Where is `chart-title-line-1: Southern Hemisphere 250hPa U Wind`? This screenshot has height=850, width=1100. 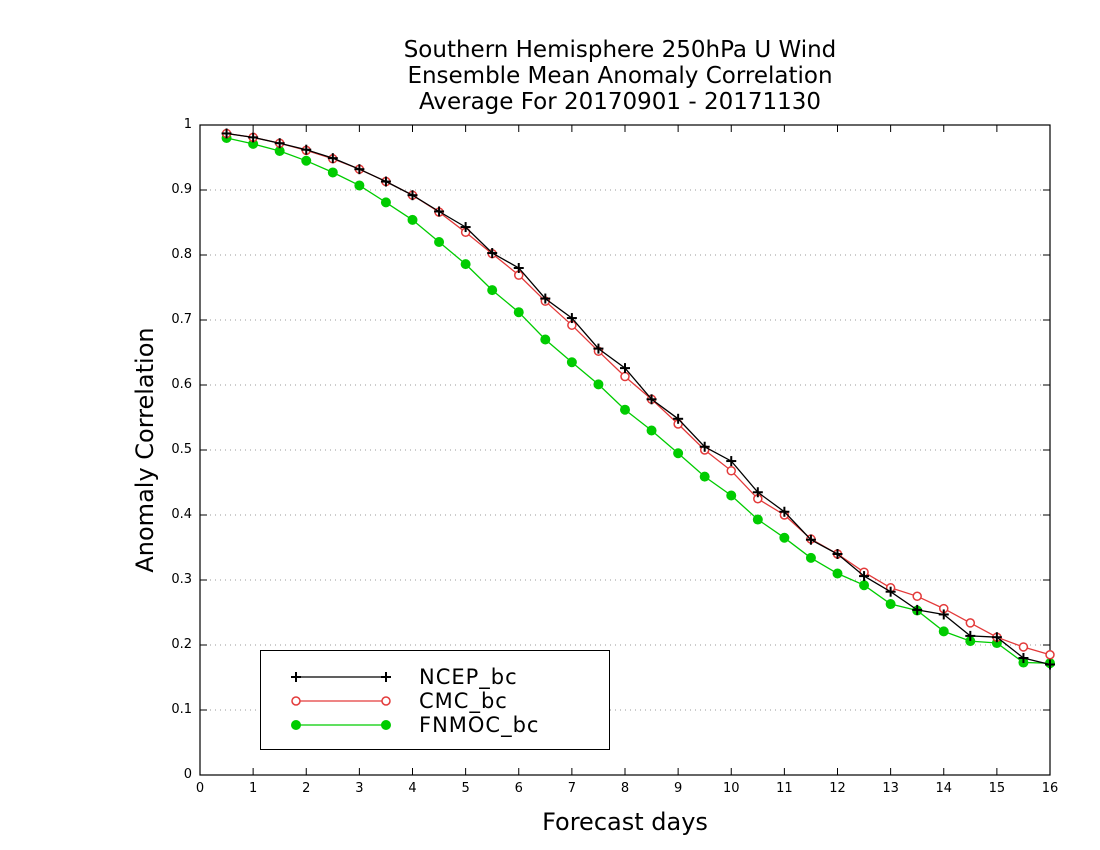
chart-title-line-1: Southern Hemisphere 250hPa U Wind is located at coordinates (620, 50).